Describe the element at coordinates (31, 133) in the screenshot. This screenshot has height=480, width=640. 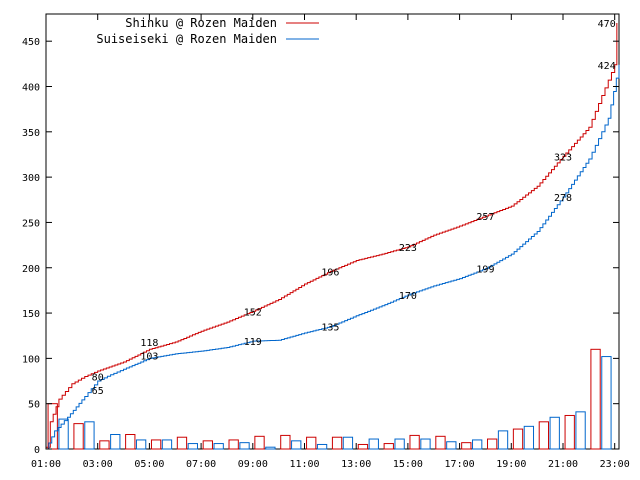
I see `y-tick-label: 350` at that location.